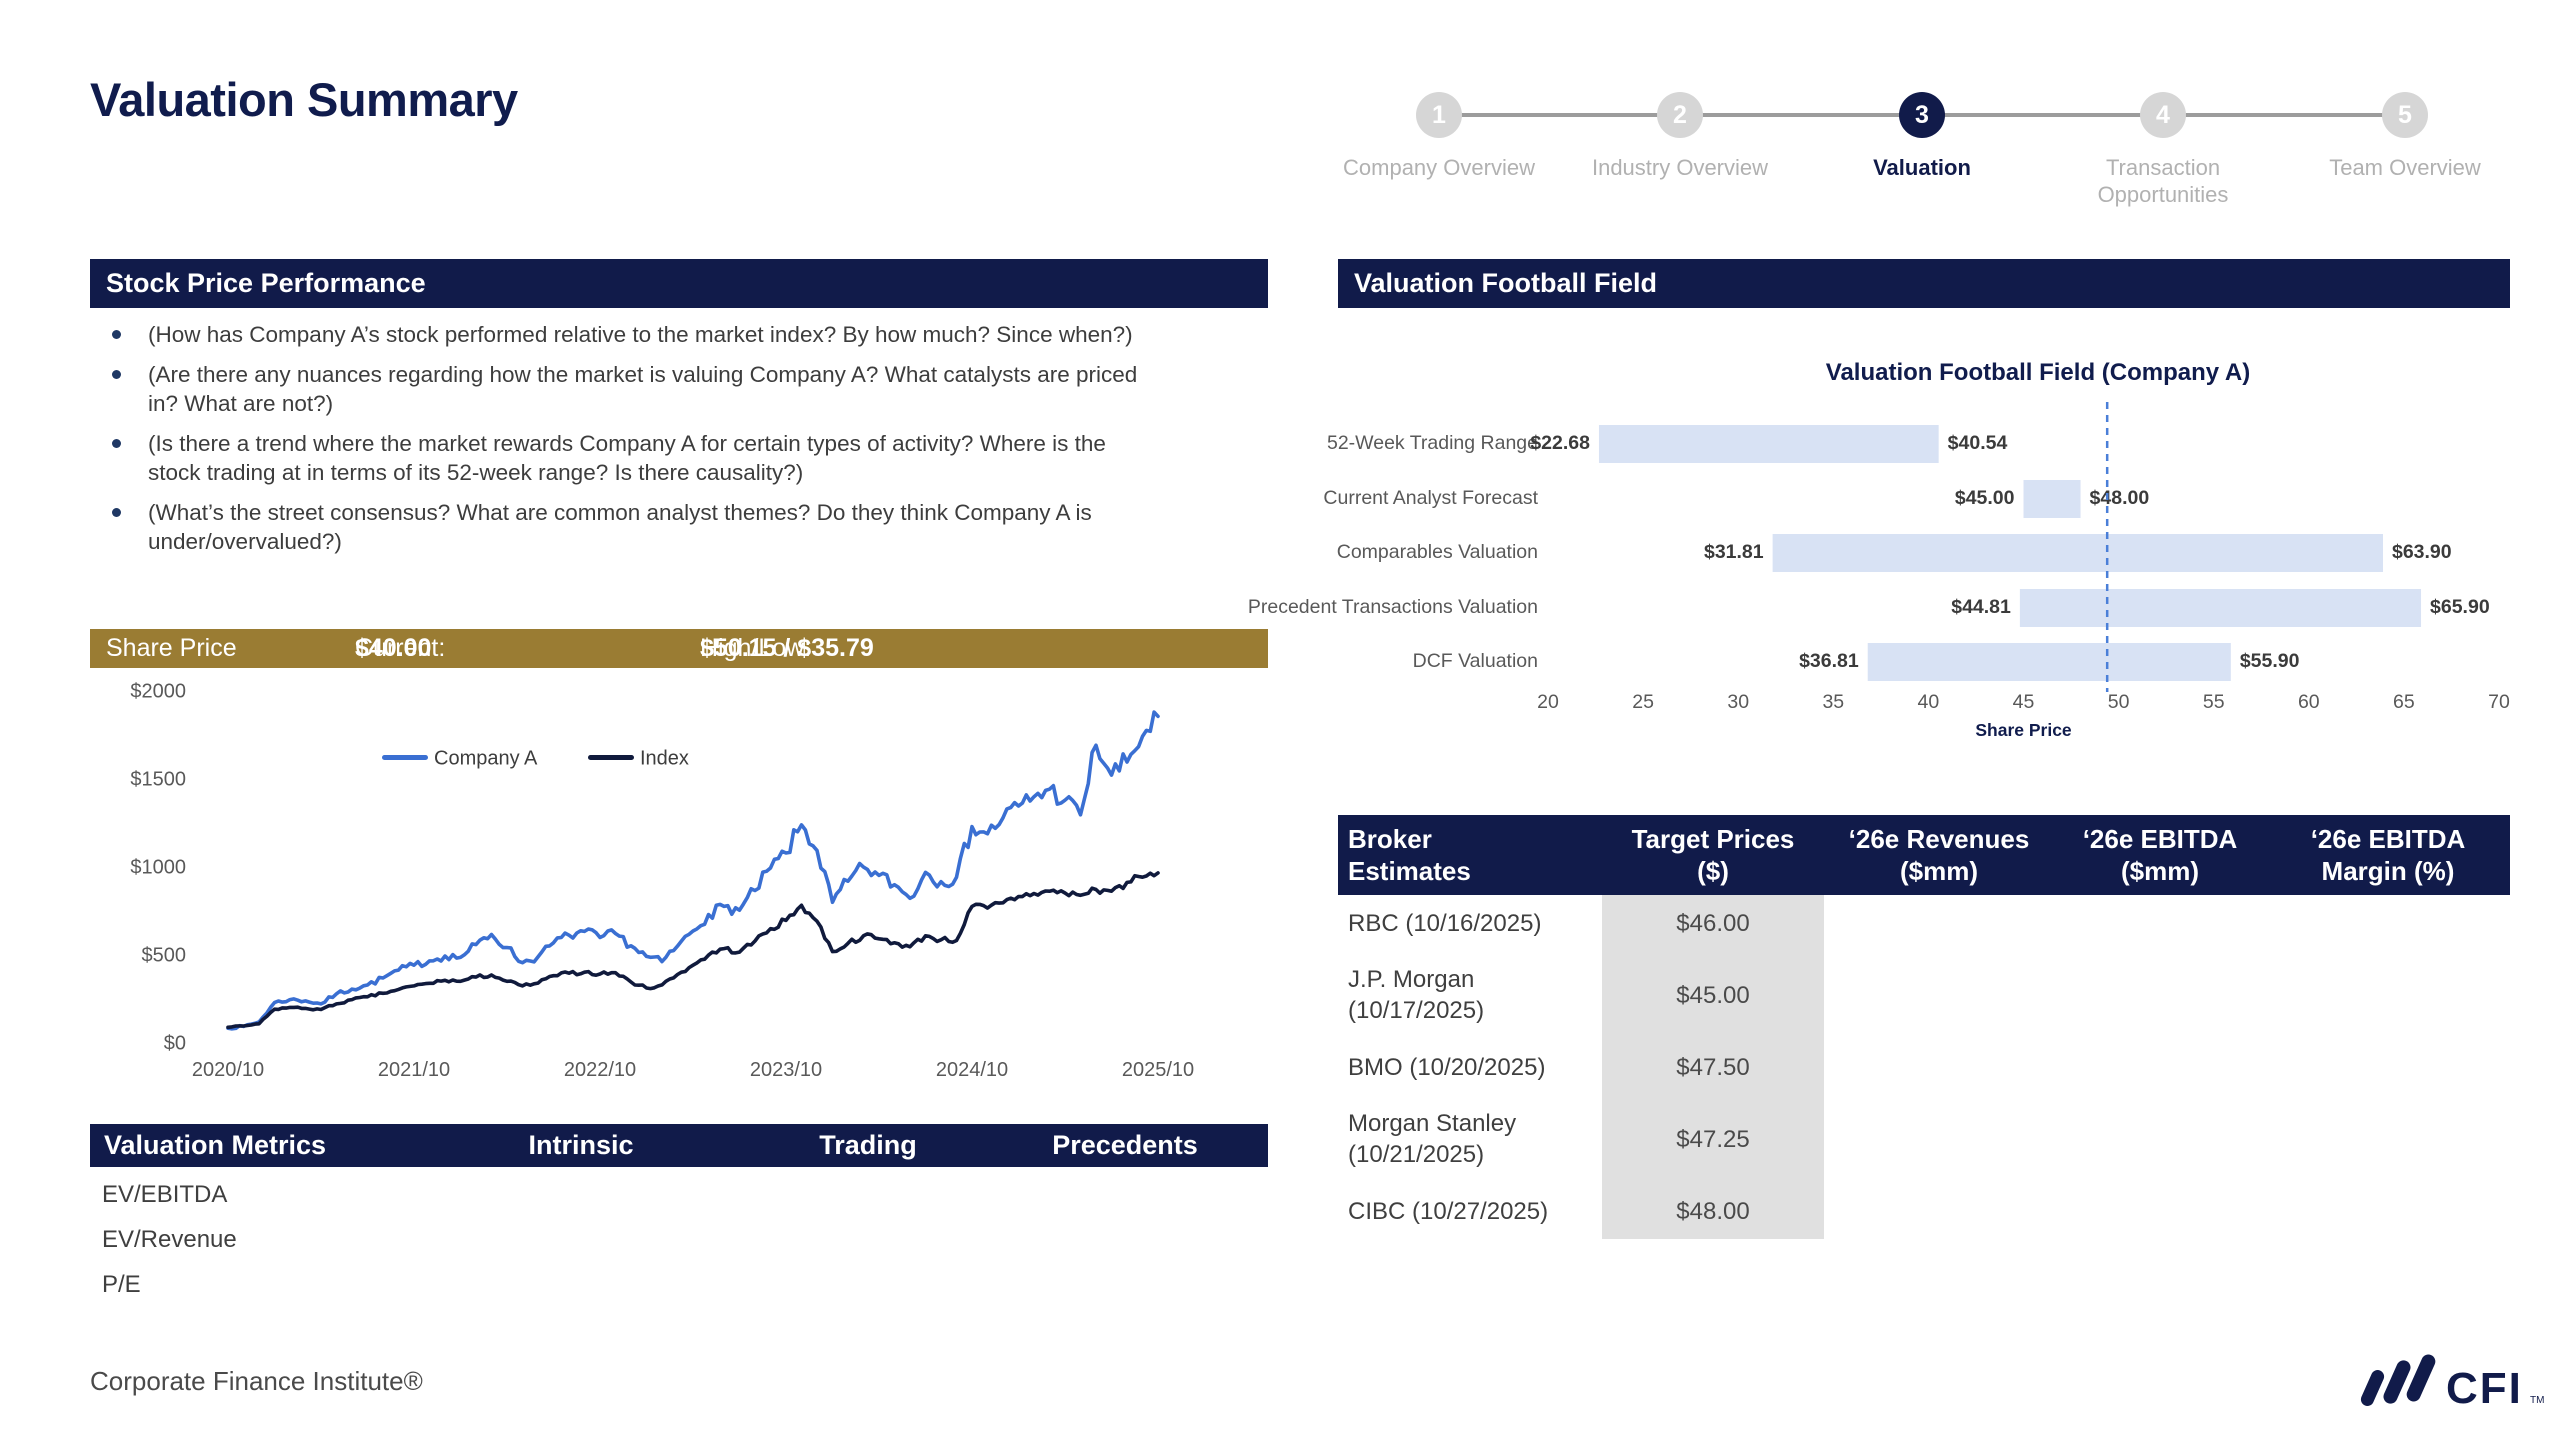  What do you see at coordinates (679, 283) in the screenshot?
I see `stock-price-performance-header: Stock Price Performance` at bounding box center [679, 283].